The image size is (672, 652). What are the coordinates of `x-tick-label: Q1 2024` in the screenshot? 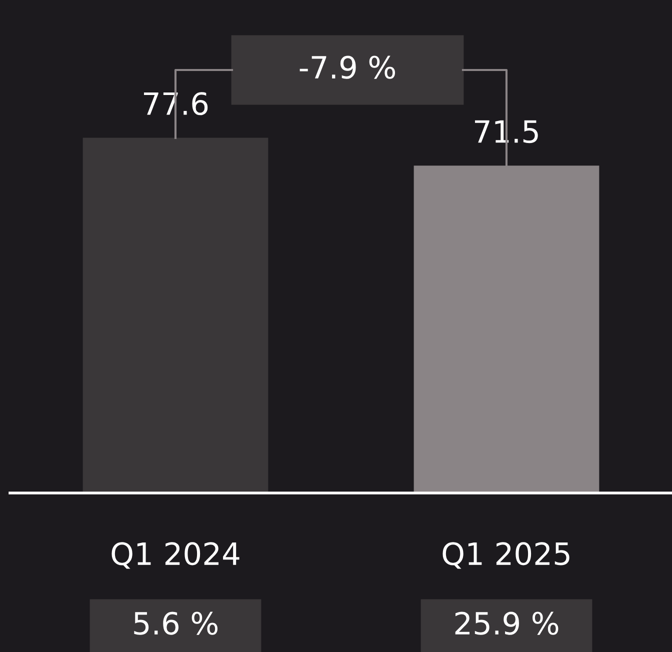 It's located at (176, 555).